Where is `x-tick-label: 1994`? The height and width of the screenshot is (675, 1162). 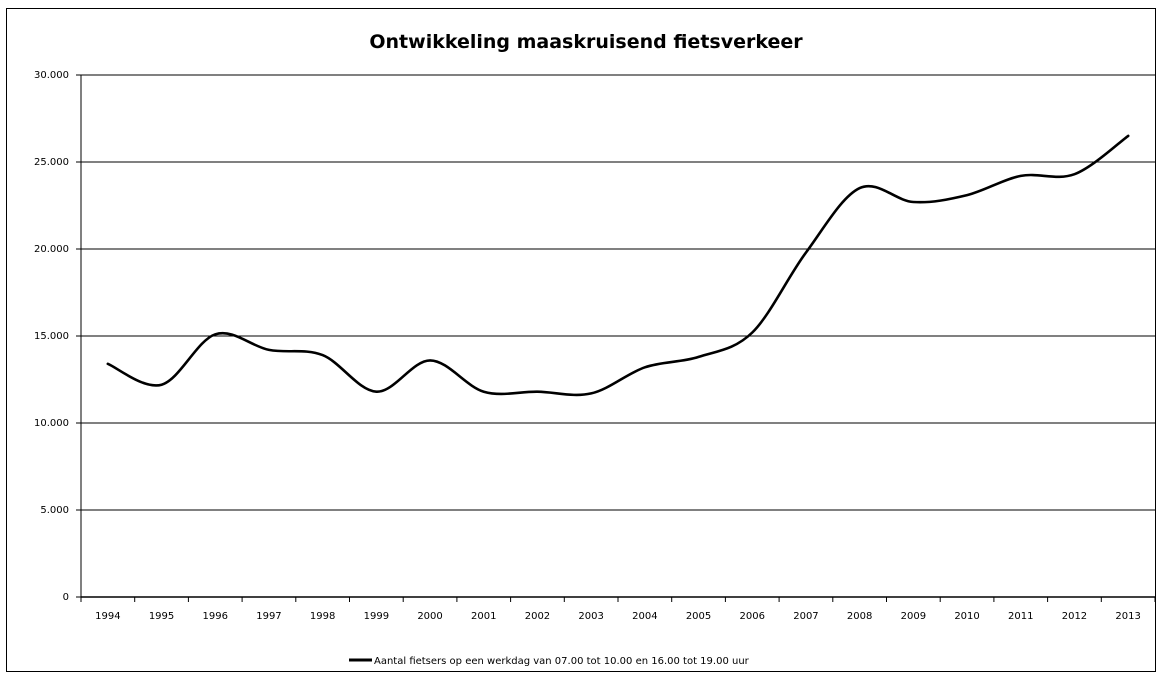
x-tick-label: 1994 is located at coordinates (107, 616).